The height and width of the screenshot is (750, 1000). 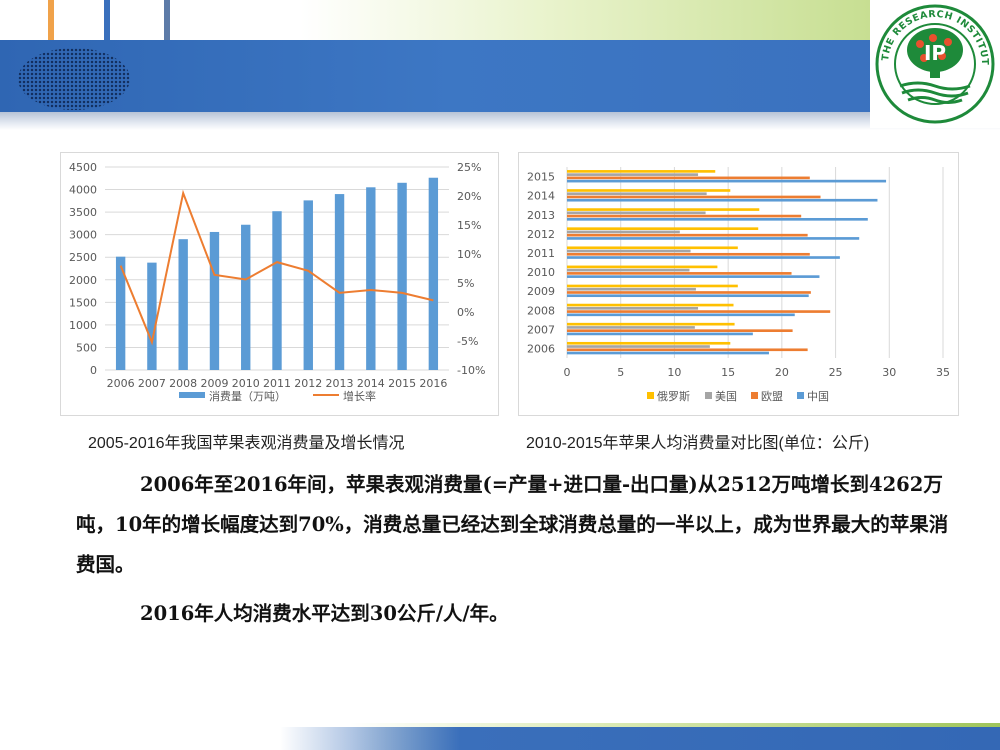 I want to click on x-tick-label: 2008, so click(x=183, y=383).